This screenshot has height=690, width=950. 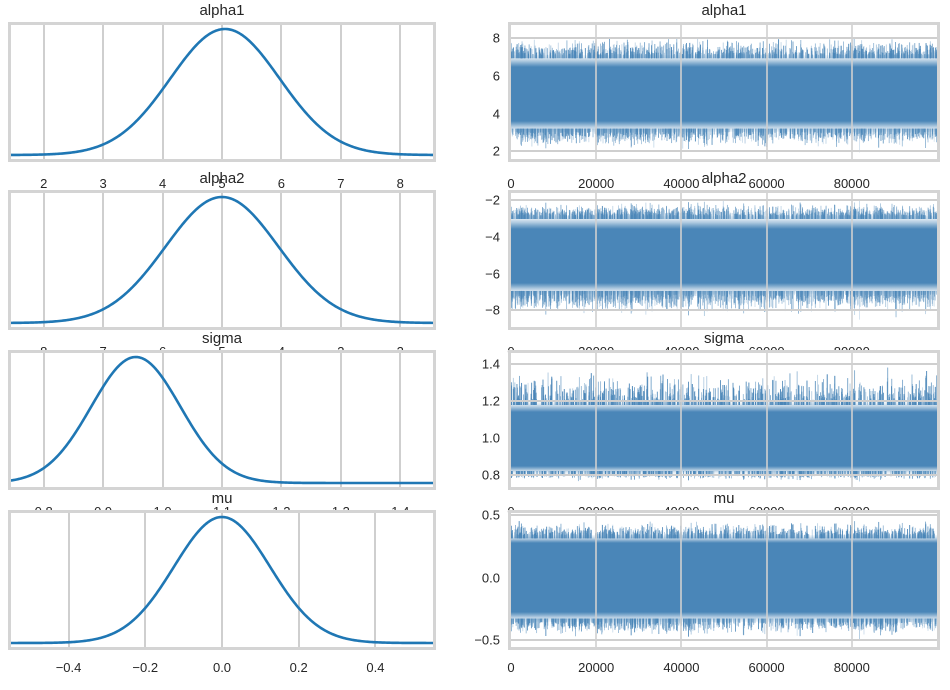 I want to click on density-xtick-label-alpha1-3: 5, so click(x=222, y=183).